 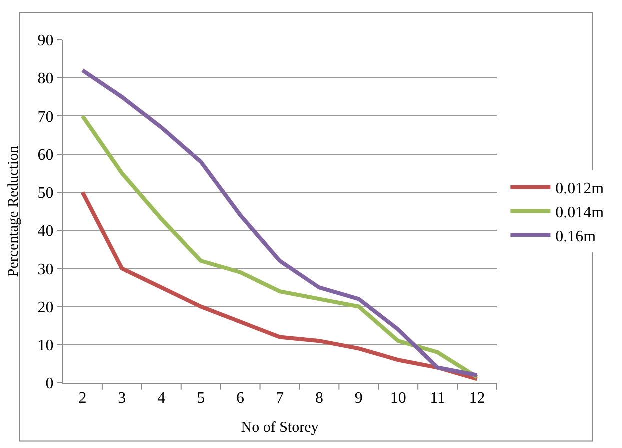 What do you see at coordinates (280, 428) in the screenshot?
I see `x-axis-title: No of Storey` at bounding box center [280, 428].